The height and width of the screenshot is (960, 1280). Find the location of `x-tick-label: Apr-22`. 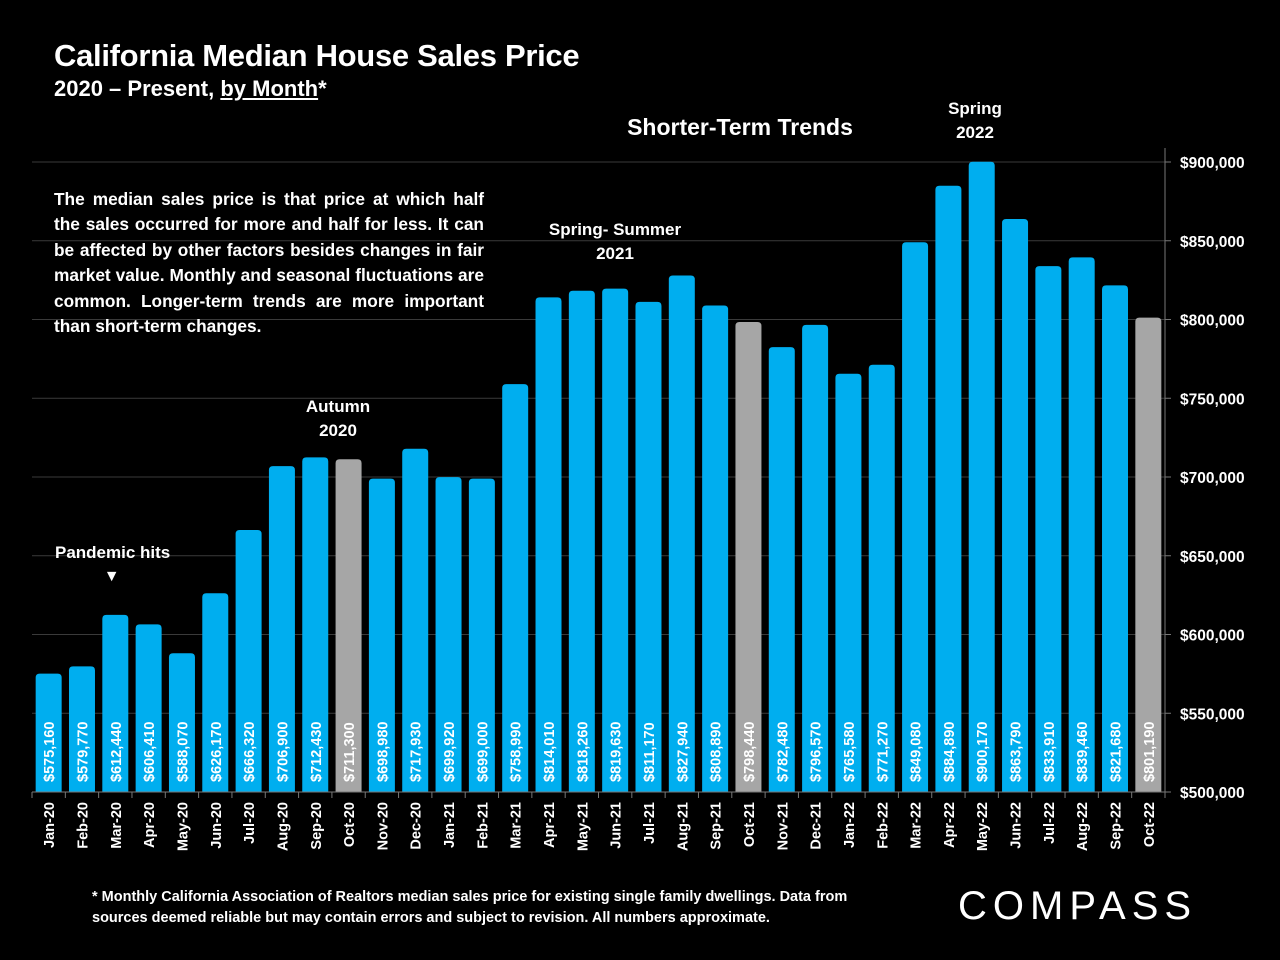

x-tick-label: Apr-22 is located at coordinates (950, 825).